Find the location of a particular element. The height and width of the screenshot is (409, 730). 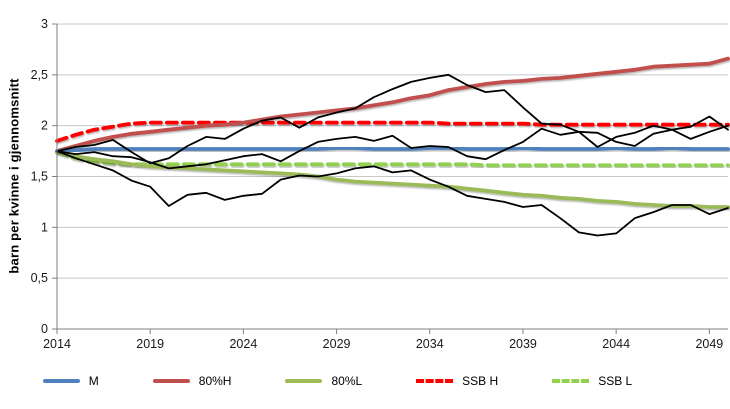

y-axis-tick-label: 1,5 is located at coordinates (39, 177).